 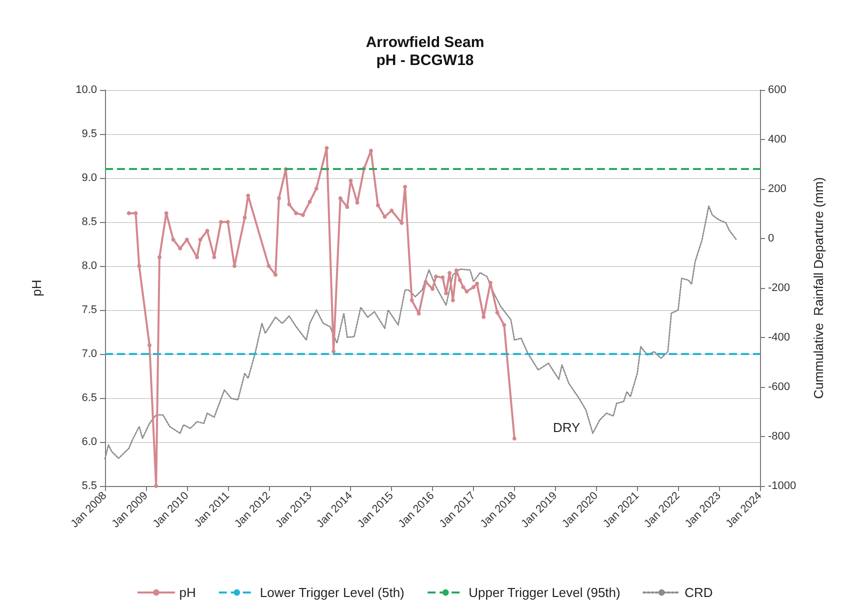 What do you see at coordinates (544, 592) in the screenshot?
I see `legend-label: Upper Trigger Level (95th)` at bounding box center [544, 592].